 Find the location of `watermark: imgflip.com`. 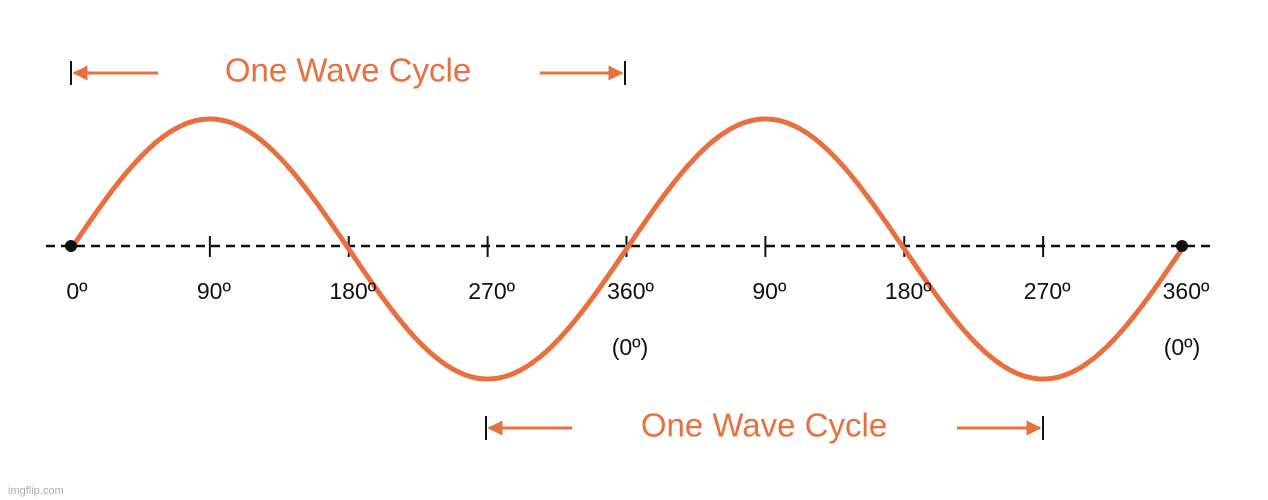

watermark: imgflip.com is located at coordinates (36, 491).